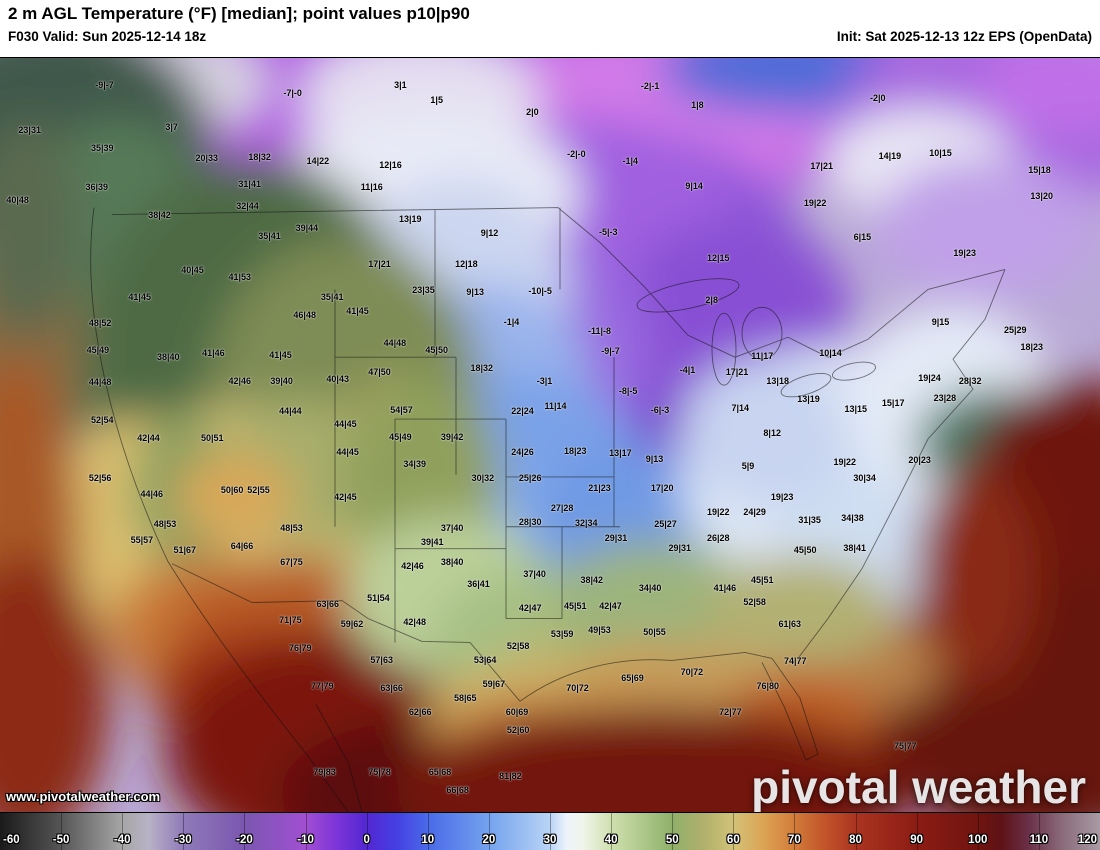  What do you see at coordinates (100, 477) in the screenshot?
I see `point-value: 52|56` at bounding box center [100, 477].